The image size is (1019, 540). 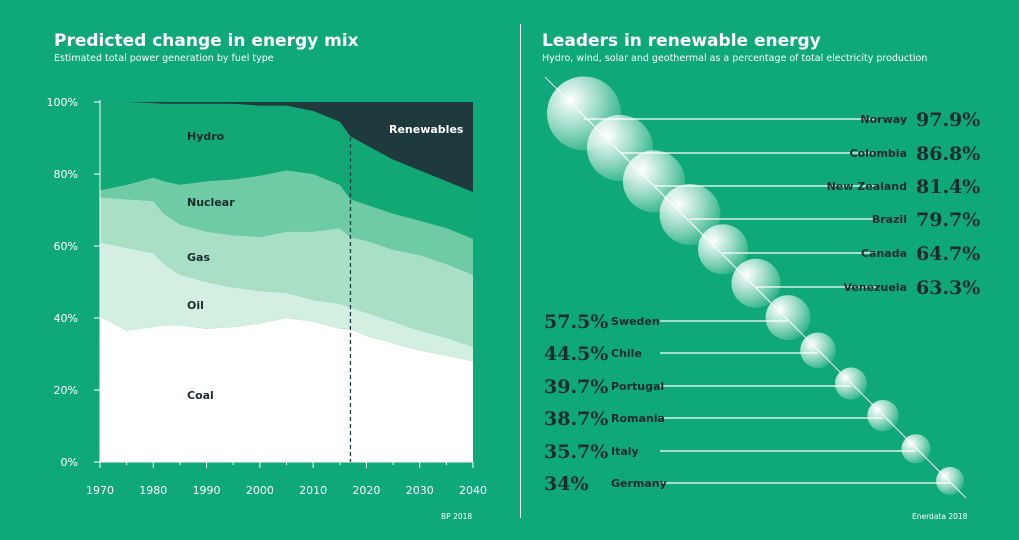 What do you see at coordinates (884, 253) in the screenshot?
I see `country-label: Canada` at bounding box center [884, 253].